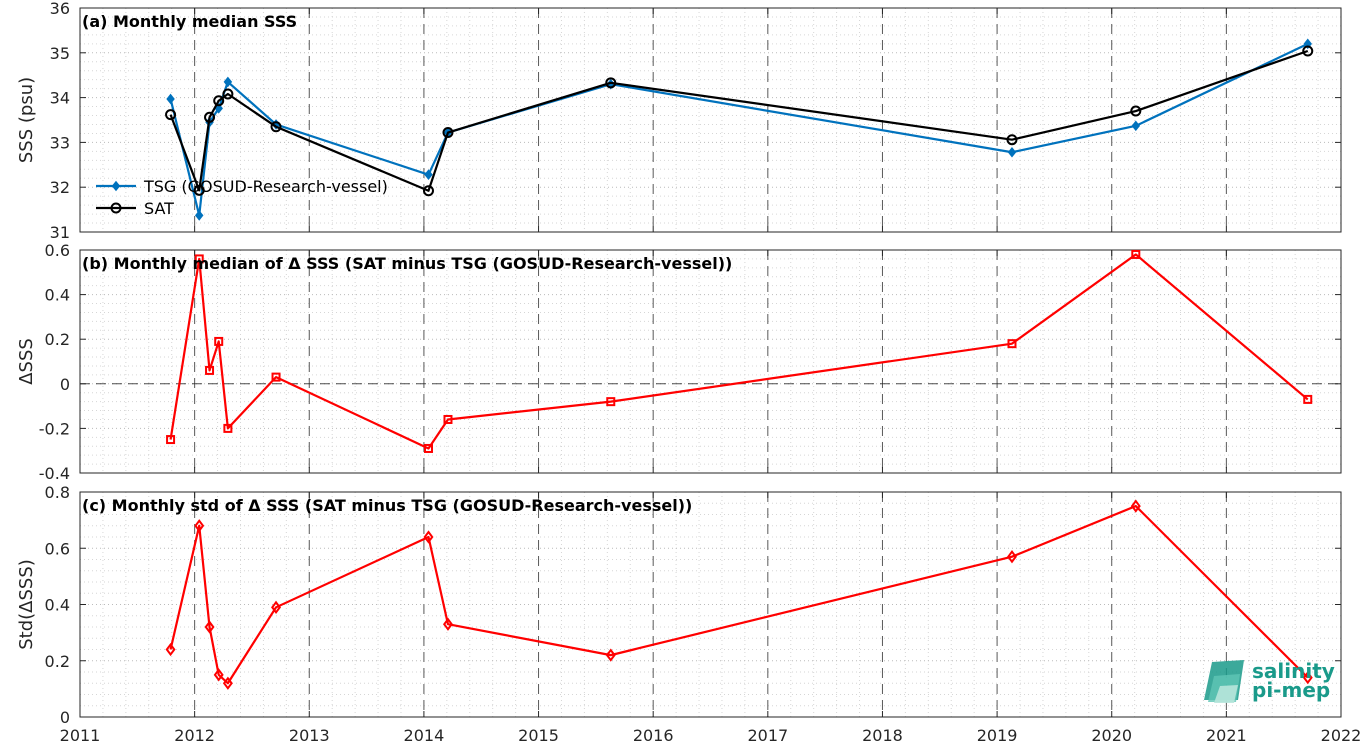 Image resolution: width=1363 pixels, height=745 pixels. What do you see at coordinates (57, 492) in the screenshot?
I see `y-tick-label: 0.8` at bounding box center [57, 492].